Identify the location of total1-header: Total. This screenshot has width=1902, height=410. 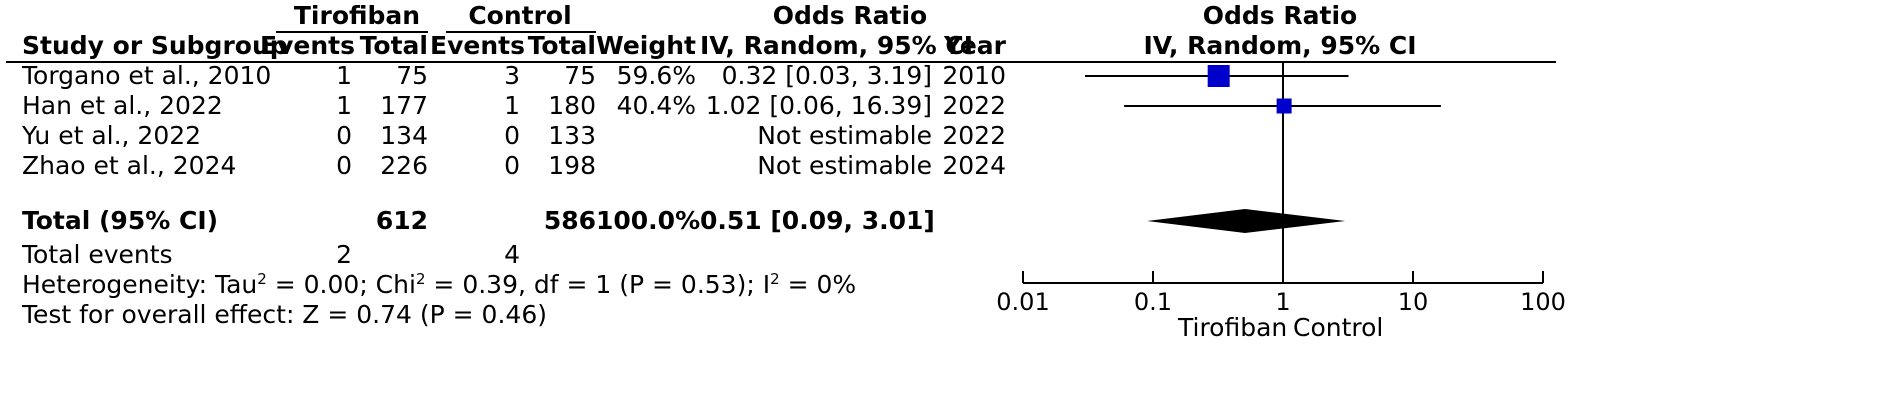
(393, 45).